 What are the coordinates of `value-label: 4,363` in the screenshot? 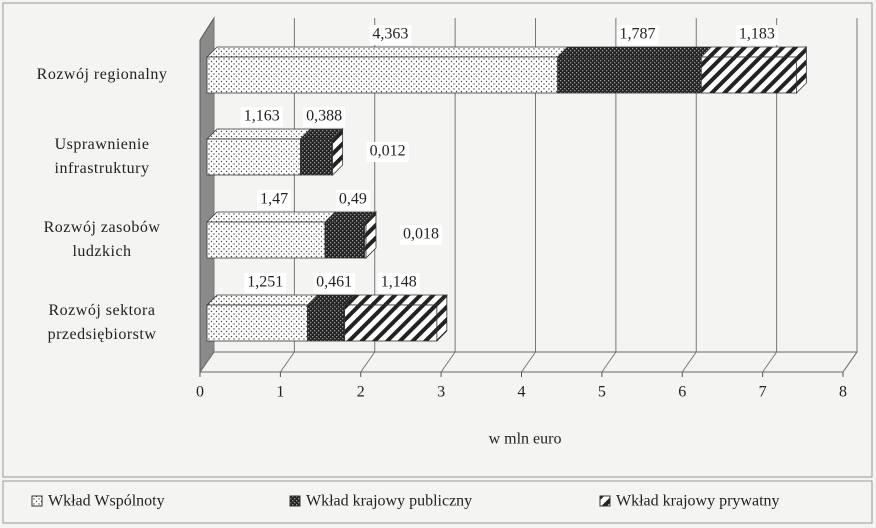 It's located at (390, 34).